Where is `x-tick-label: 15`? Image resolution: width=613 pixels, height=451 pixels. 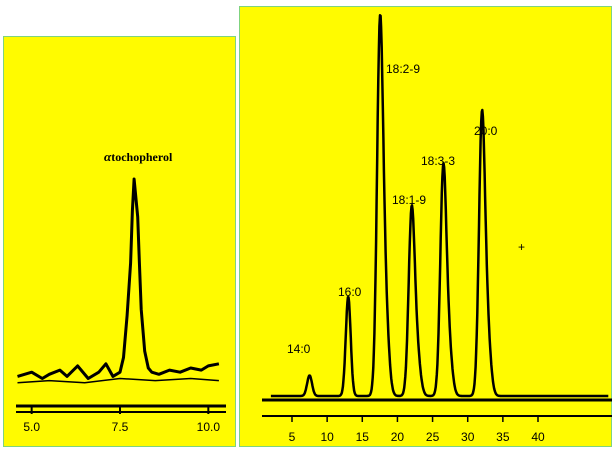
x-tick-label: 15 is located at coordinates (363, 437).